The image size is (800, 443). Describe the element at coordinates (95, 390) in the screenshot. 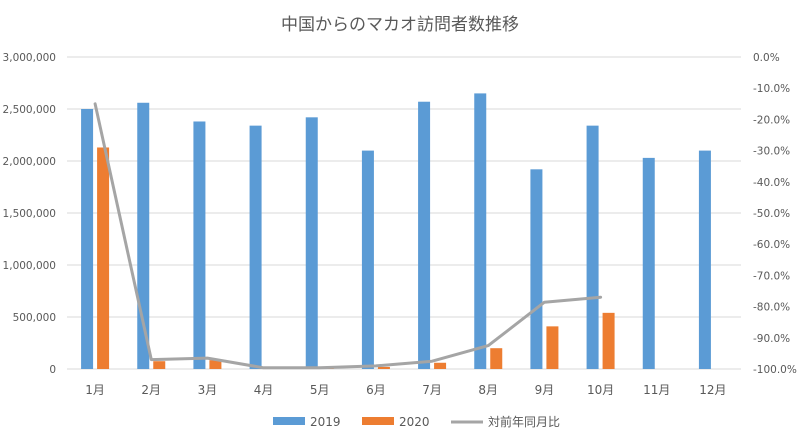

I see `x-tick-label: 1月` at that location.